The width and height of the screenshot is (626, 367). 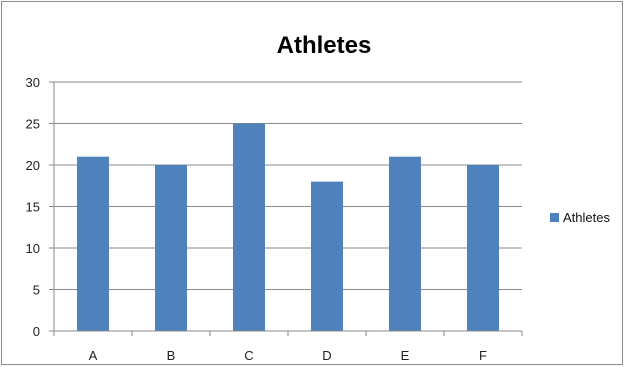 What do you see at coordinates (327, 256) in the screenshot?
I see `bar-D` at bounding box center [327, 256].